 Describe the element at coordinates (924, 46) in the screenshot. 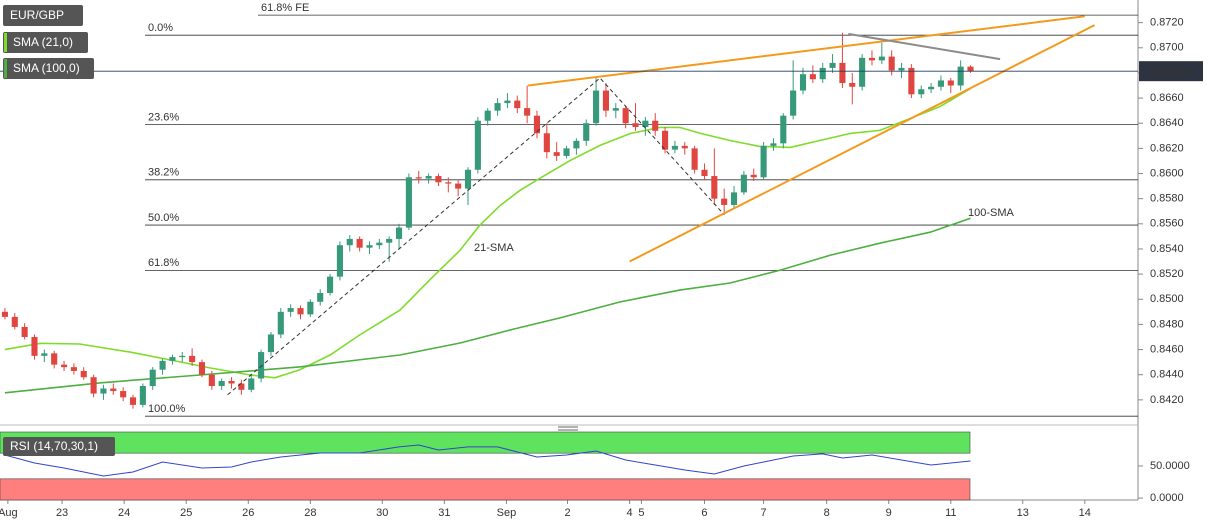

I see `trendline` at that location.